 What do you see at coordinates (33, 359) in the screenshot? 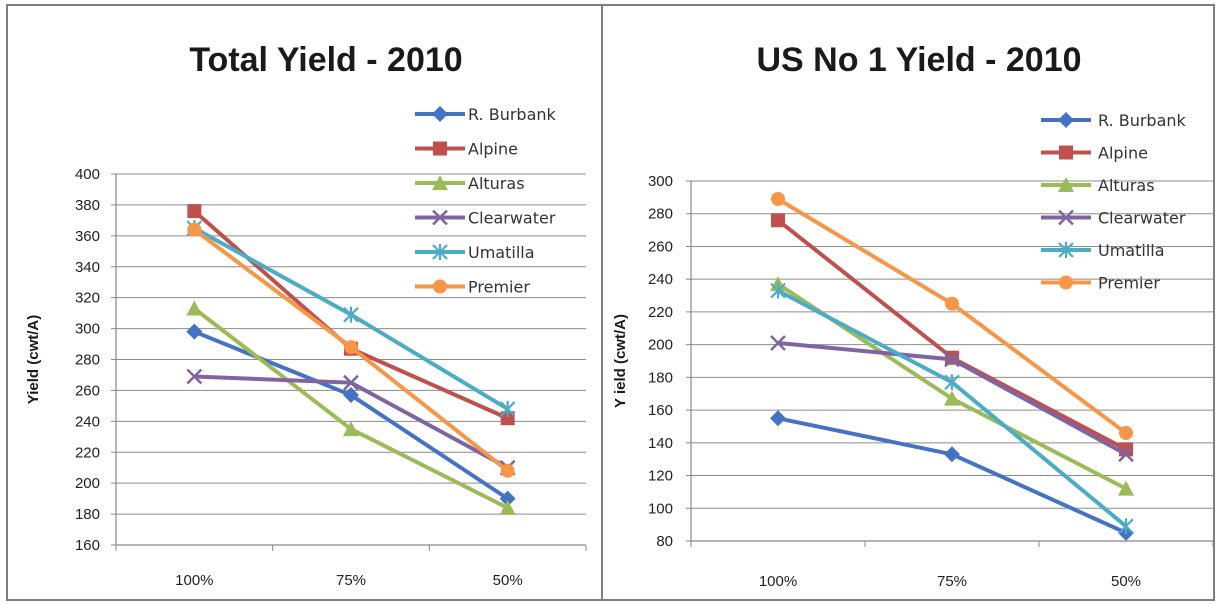
I see `y-axis-label: Yield (cwt/A)` at bounding box center [33, 359].